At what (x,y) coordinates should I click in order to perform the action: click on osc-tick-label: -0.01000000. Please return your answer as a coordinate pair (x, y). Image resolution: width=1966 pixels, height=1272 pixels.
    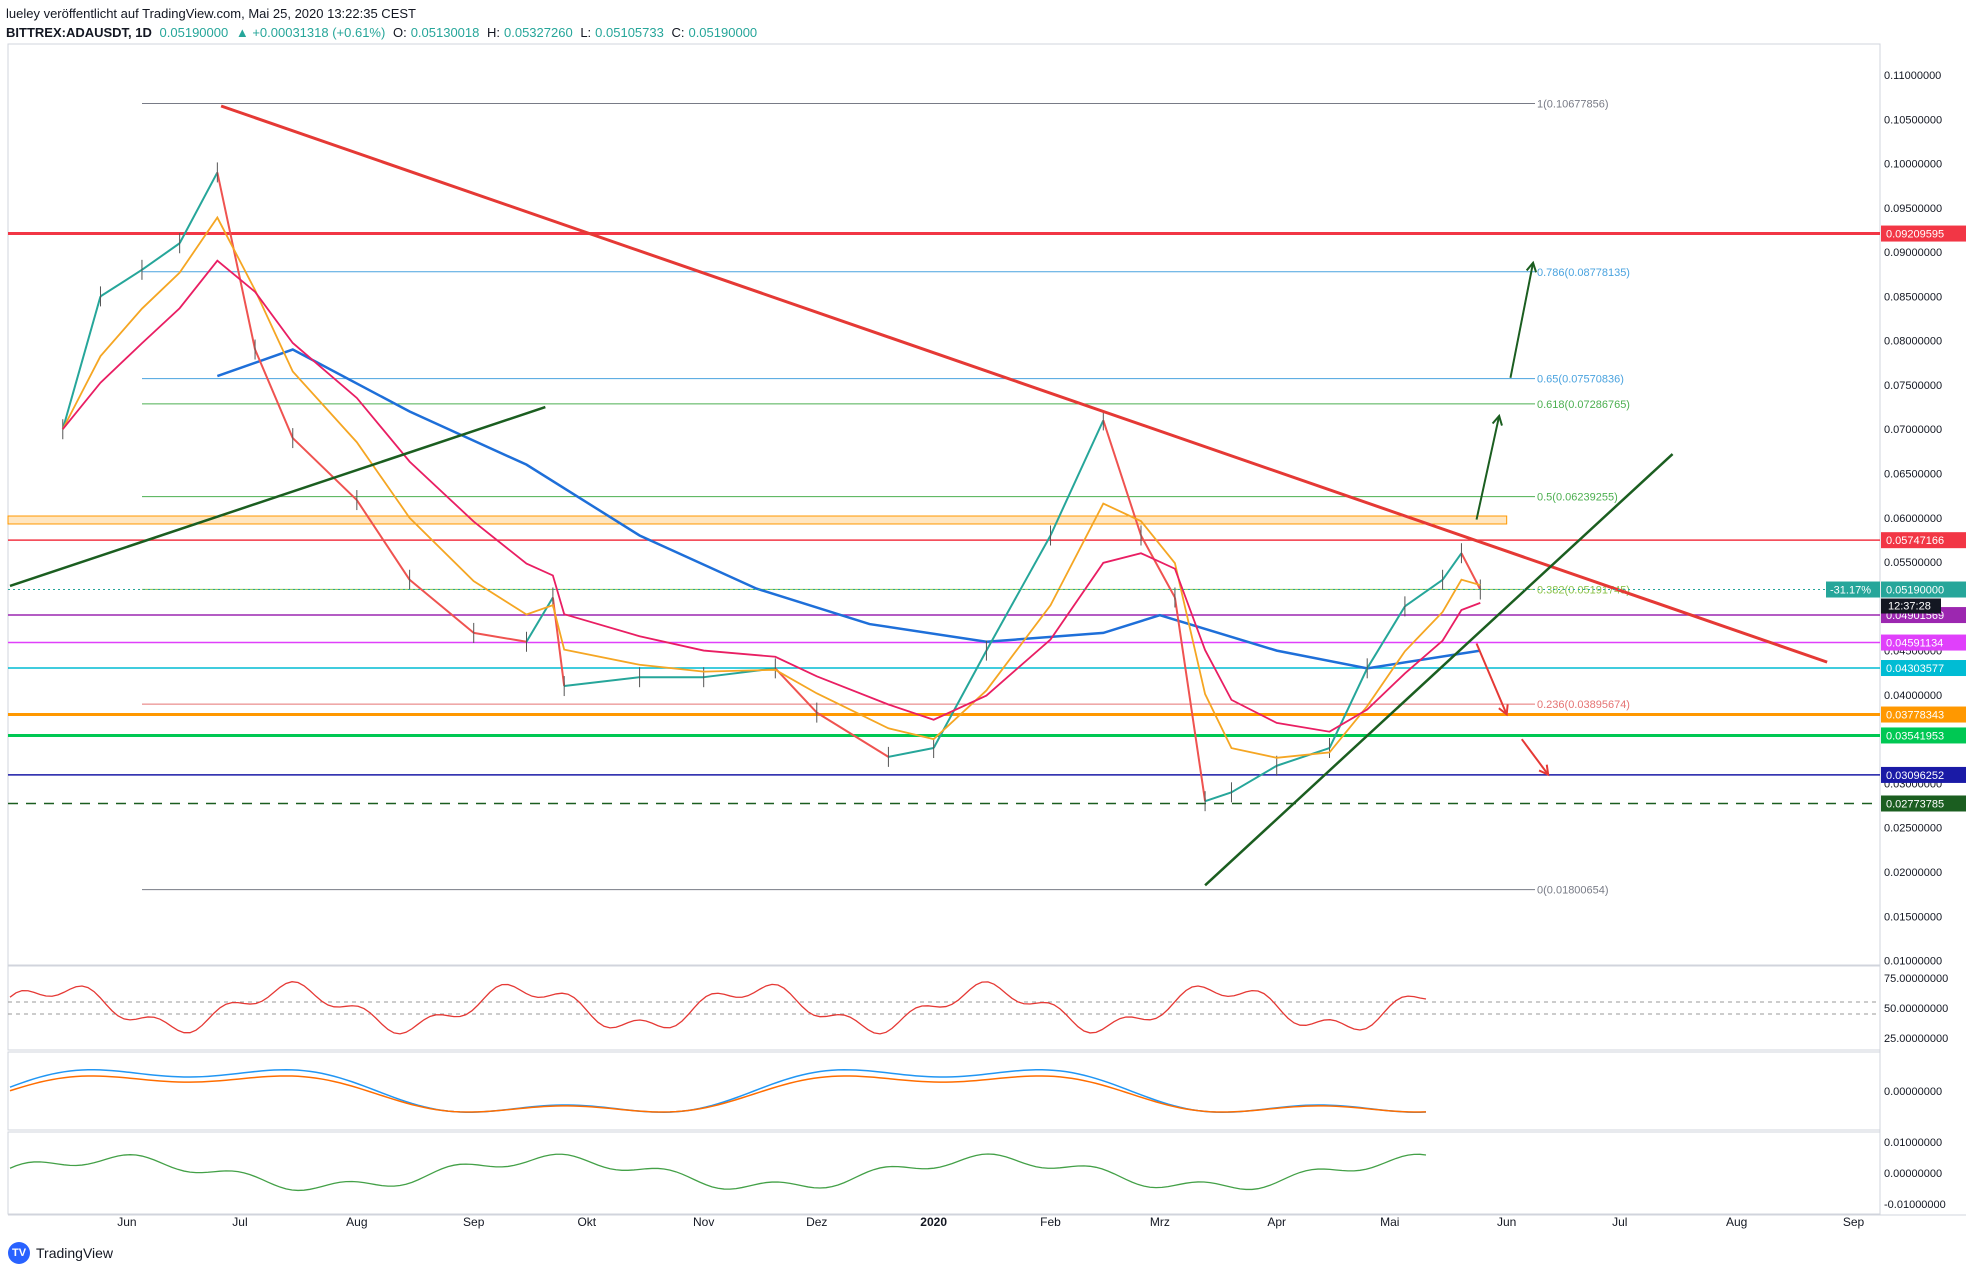
    Looking at the image, I should click on (1915, 1205).